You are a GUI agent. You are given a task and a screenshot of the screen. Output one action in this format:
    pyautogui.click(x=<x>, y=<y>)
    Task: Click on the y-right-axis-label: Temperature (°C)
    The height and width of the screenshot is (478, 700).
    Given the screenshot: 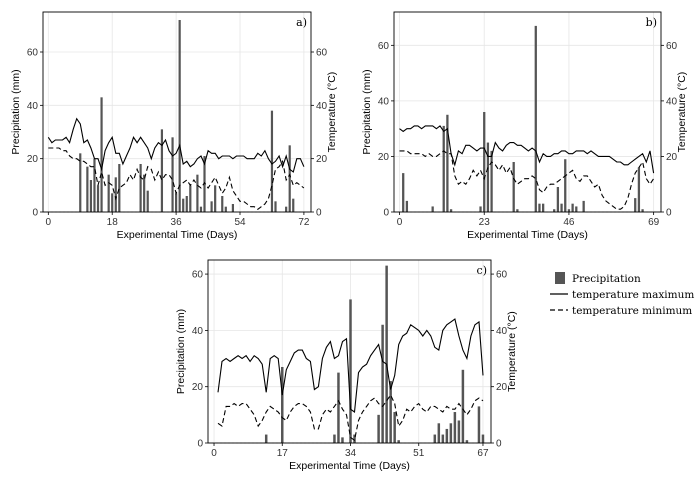 What is the action you would take?
    pyautogui.click(x=512, y=351)
    